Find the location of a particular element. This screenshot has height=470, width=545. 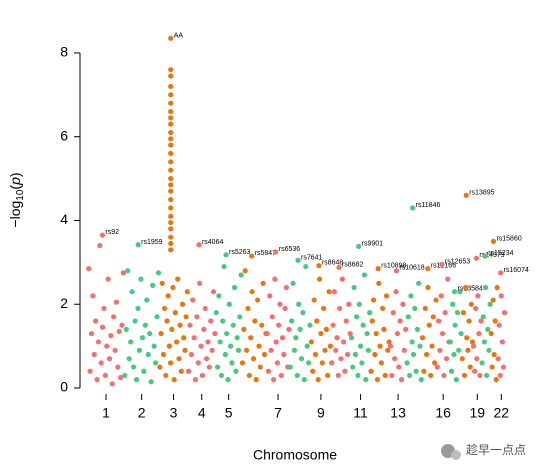

hit-label: rs12653 is located at coordinates (457, 261).